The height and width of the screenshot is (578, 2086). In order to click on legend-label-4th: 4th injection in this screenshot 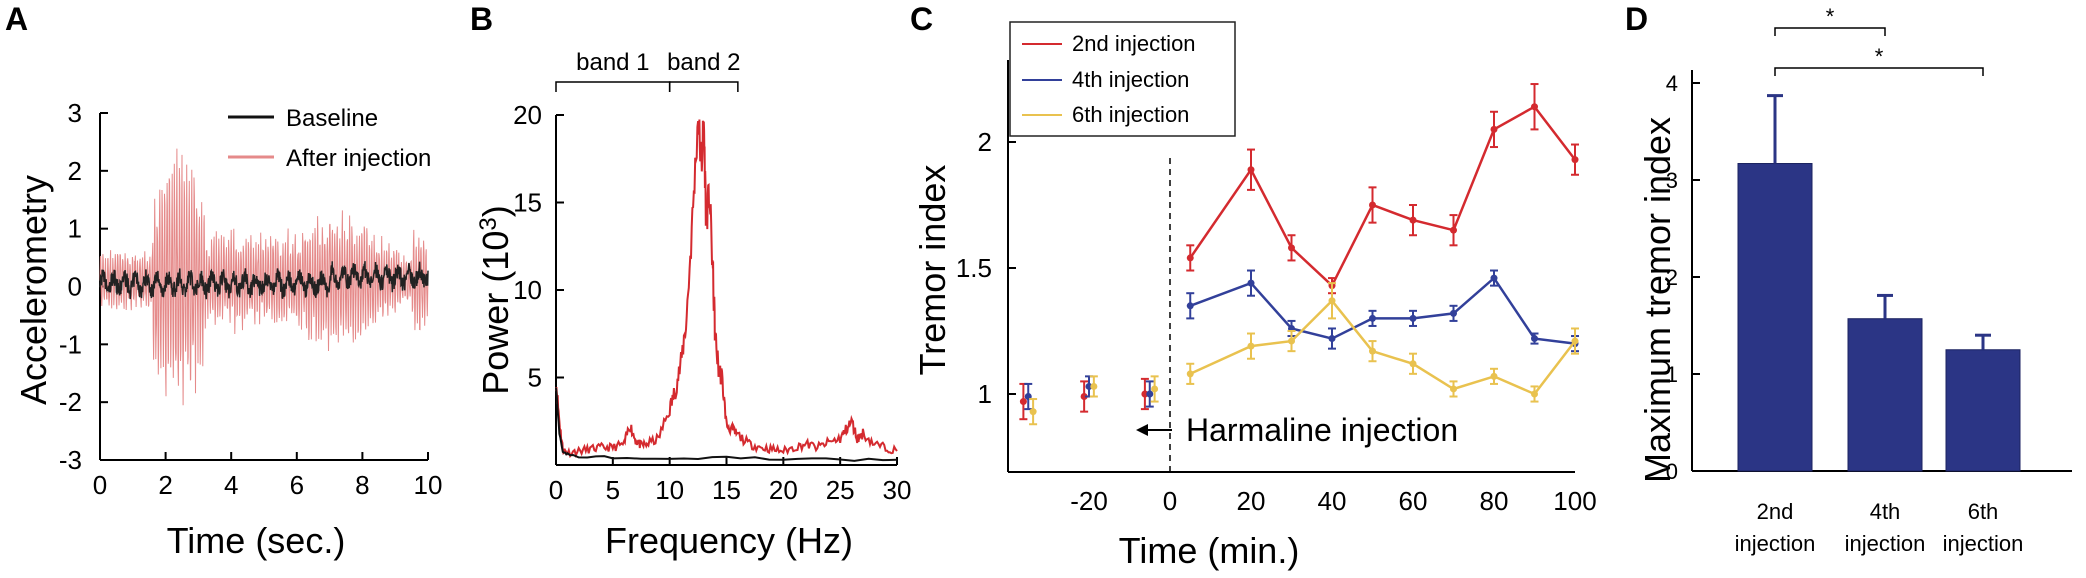, I will do `click(1130, 79)`.